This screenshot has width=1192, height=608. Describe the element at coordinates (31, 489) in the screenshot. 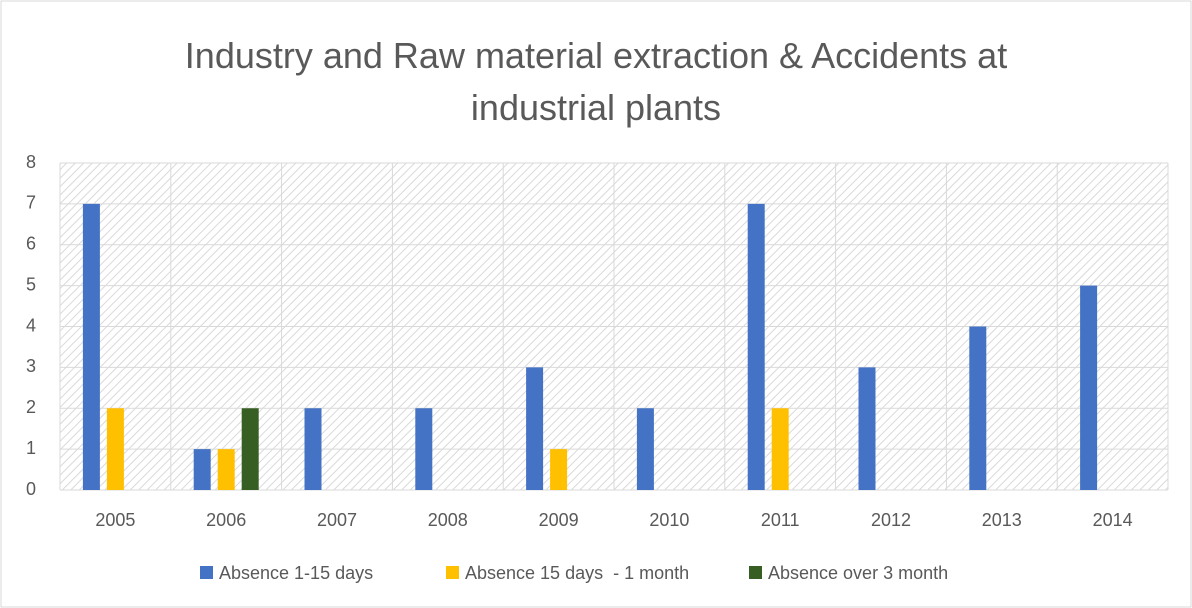

I see `y-tick-label: 0` at that location.